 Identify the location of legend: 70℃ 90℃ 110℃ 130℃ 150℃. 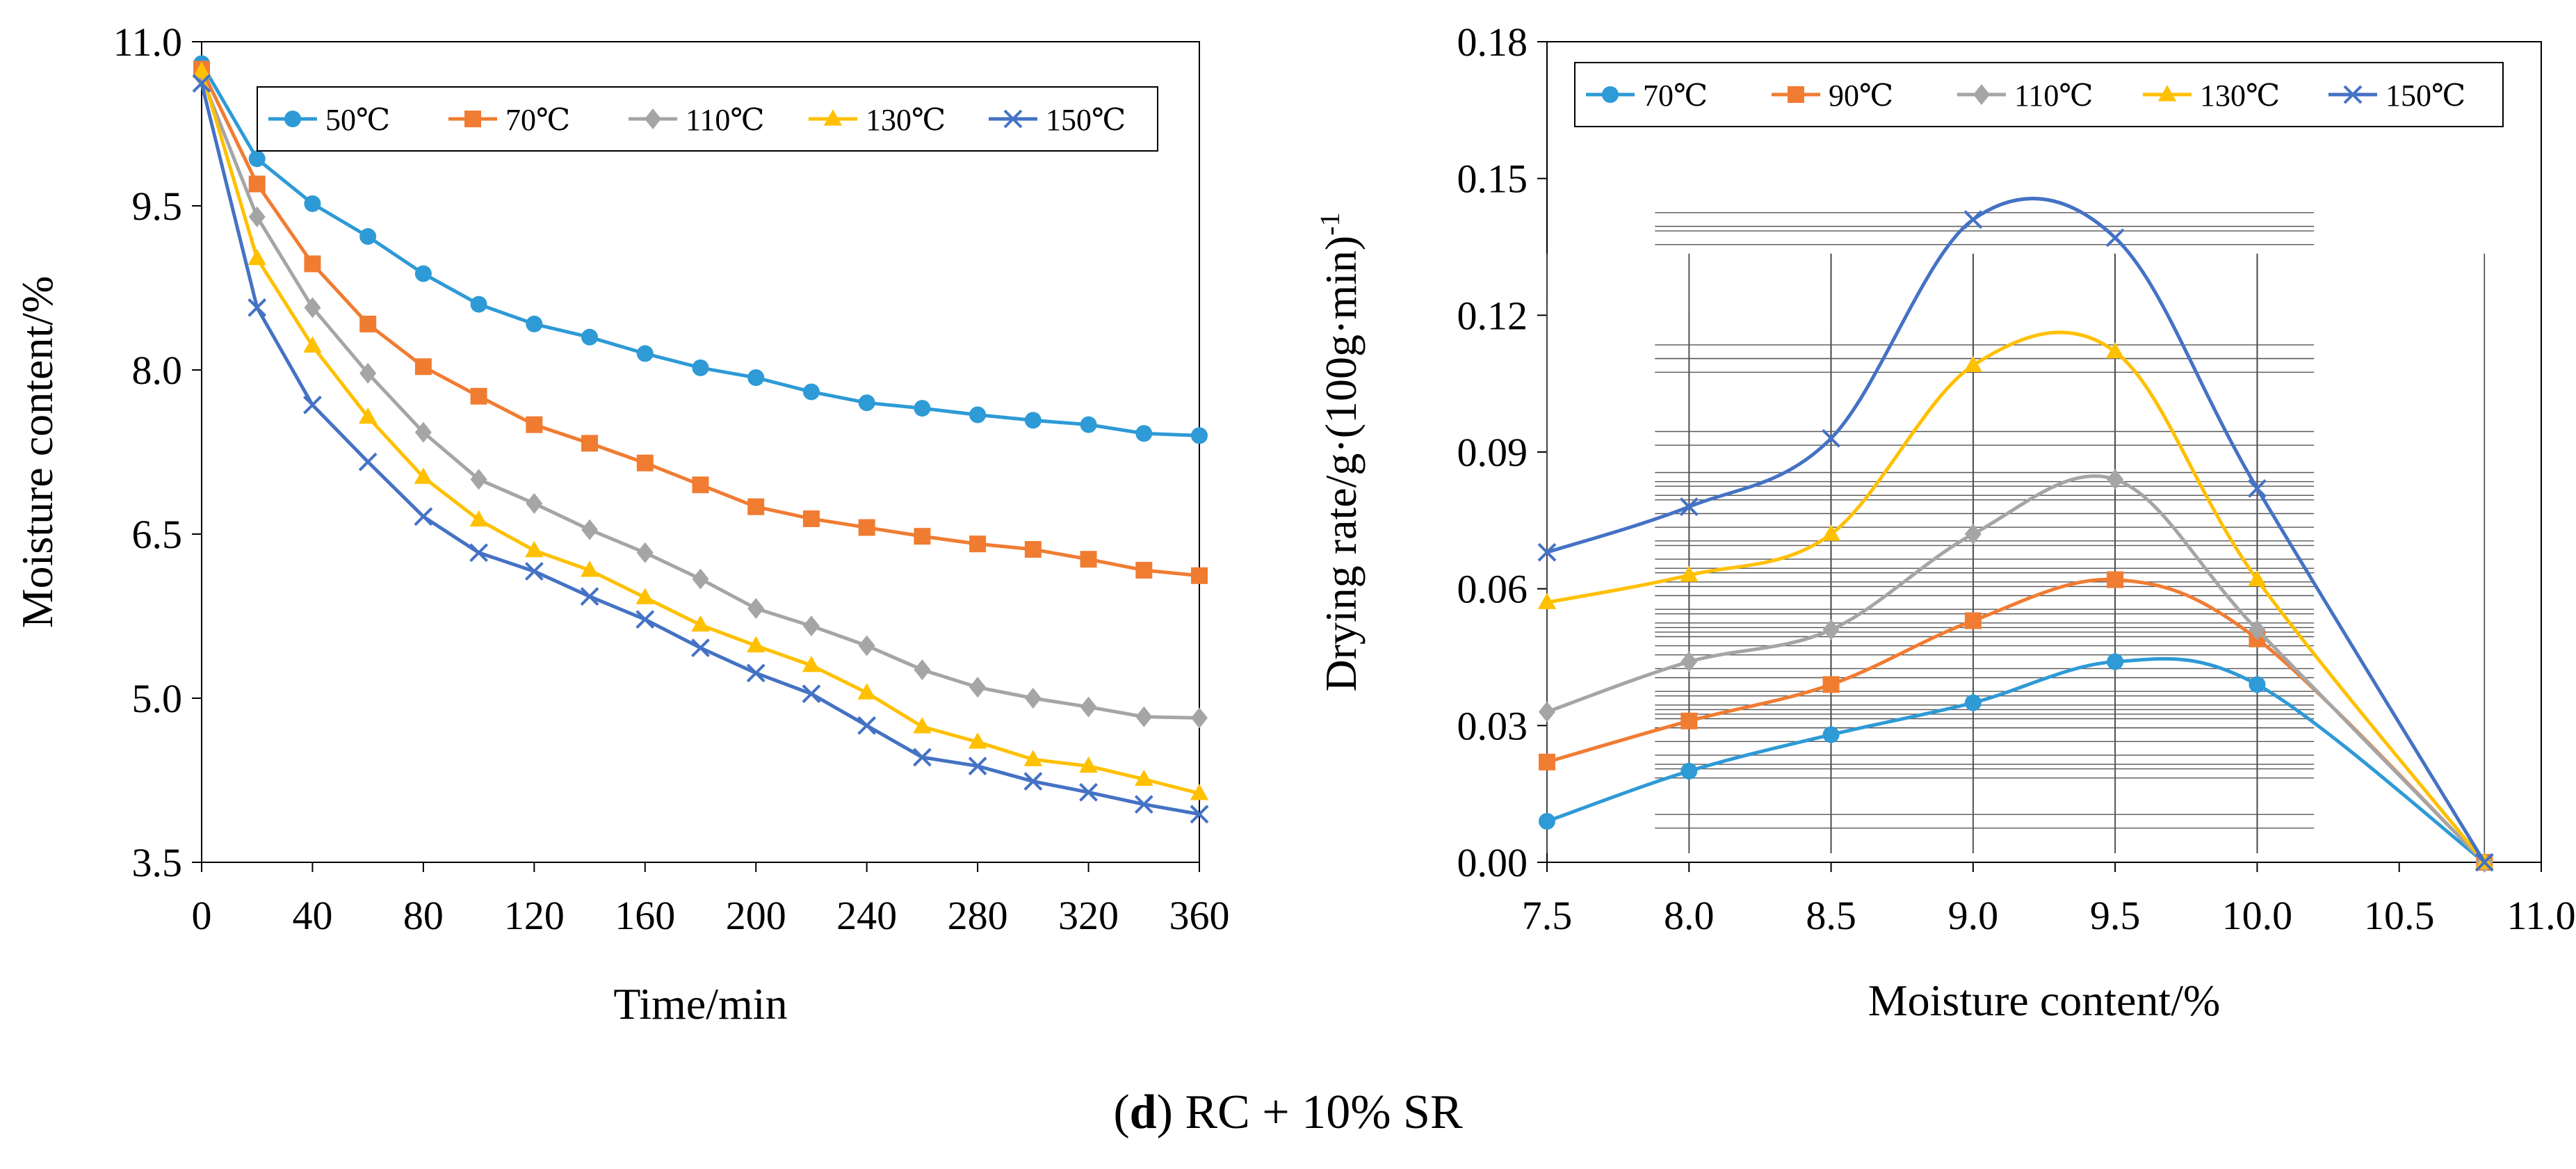
(2039, 95).